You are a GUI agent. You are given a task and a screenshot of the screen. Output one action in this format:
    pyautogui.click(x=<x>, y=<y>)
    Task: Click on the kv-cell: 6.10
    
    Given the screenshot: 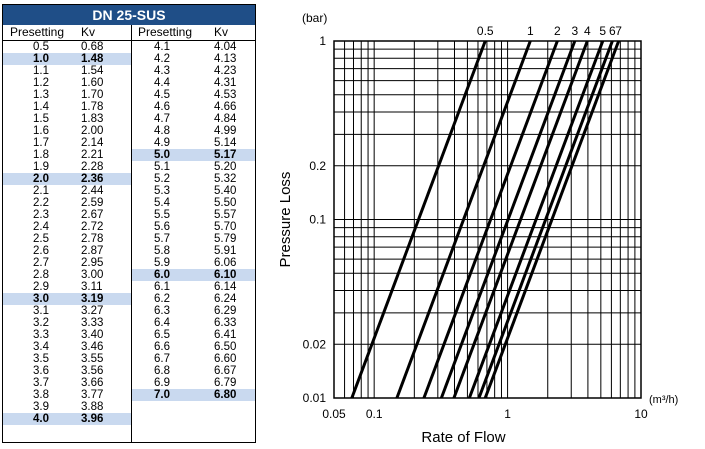 What is the action you would take?
    pyautogui.click(x=225, y=275)
    